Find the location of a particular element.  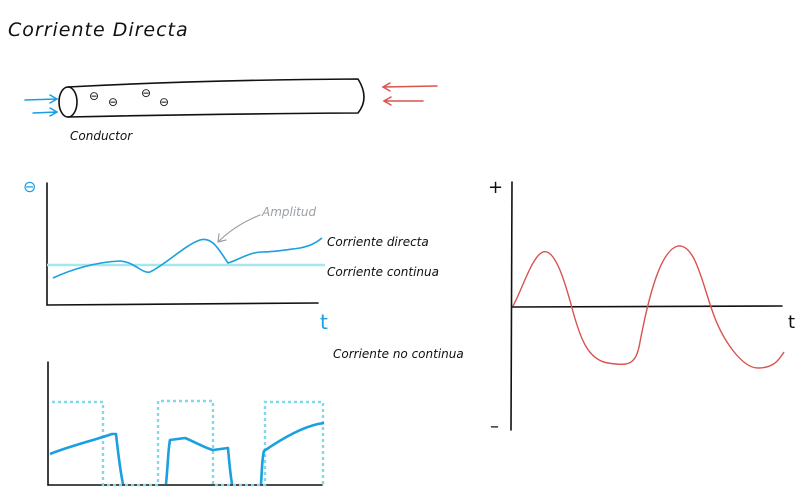

continuous-current-label: Corriente continua is located at coordinates (383, 272).